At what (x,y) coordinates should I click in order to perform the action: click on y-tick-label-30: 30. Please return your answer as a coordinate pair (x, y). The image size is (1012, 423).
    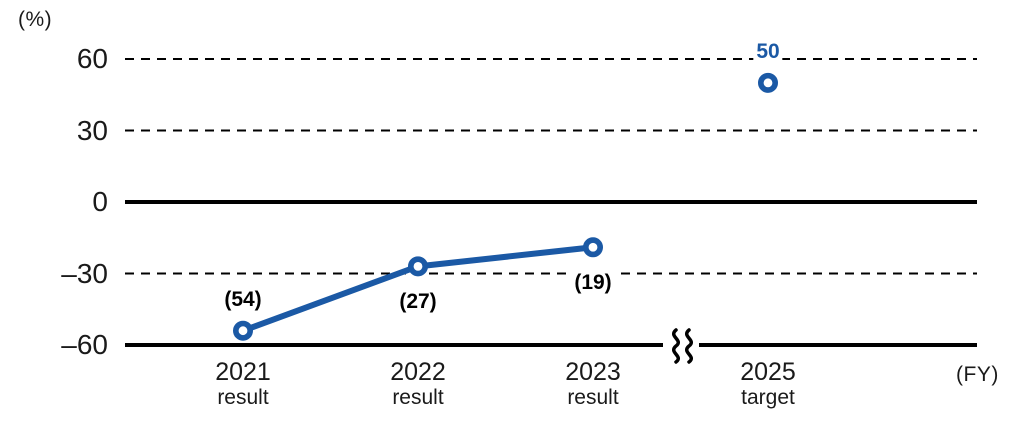
    Looking at the image, I should click on (92, 130).